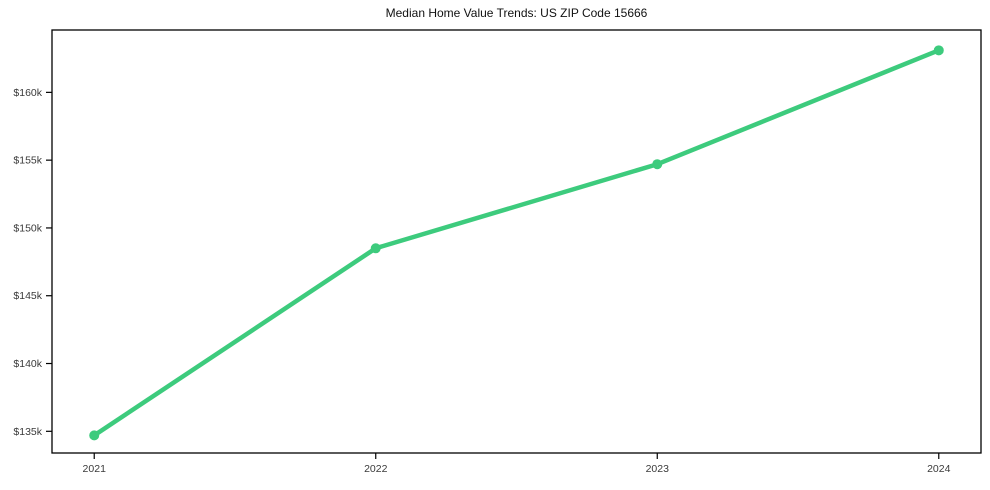 Image resolution: width=990 pixels, height=490 pixels. What do you see at coordinates (376, 469) in the screenshot?
I see `x-tick-label: 2022` at bounding box center [376, 469].